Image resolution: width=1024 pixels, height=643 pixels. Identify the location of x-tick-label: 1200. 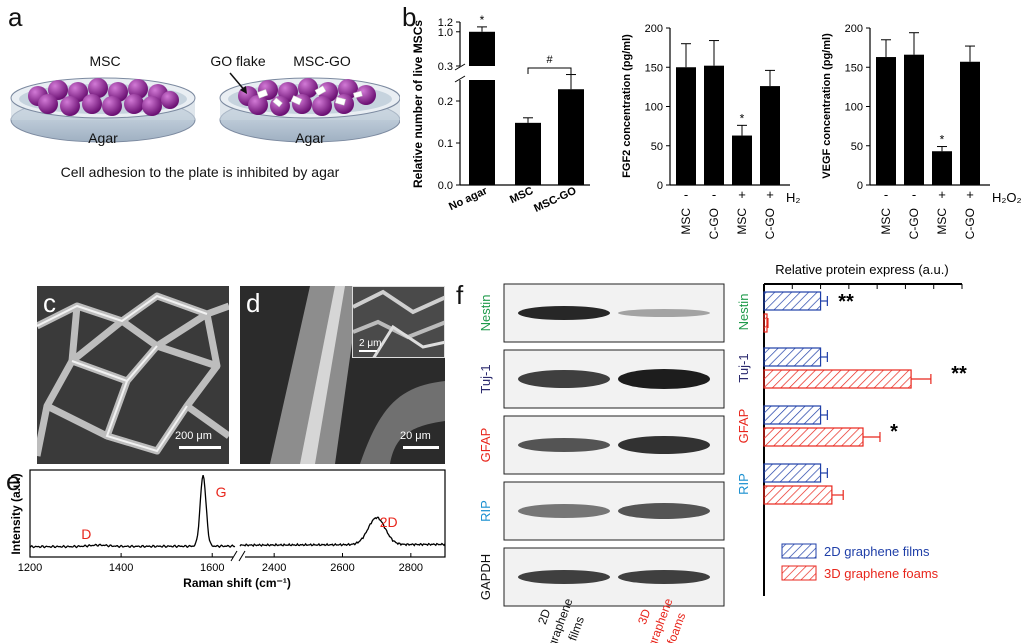
(30, 568).